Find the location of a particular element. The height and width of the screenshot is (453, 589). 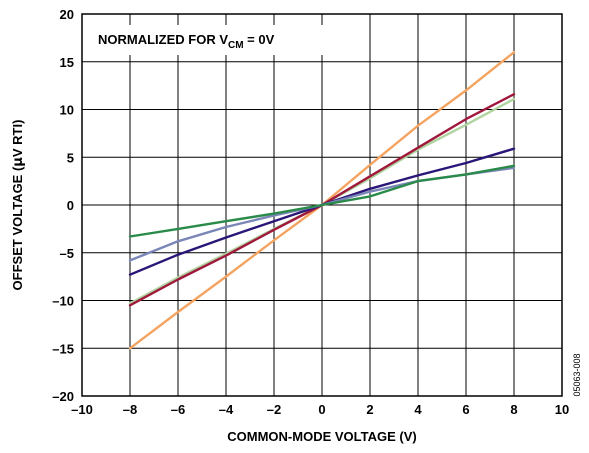

x-tick-label: –6 is located at coordinates (178, 409).